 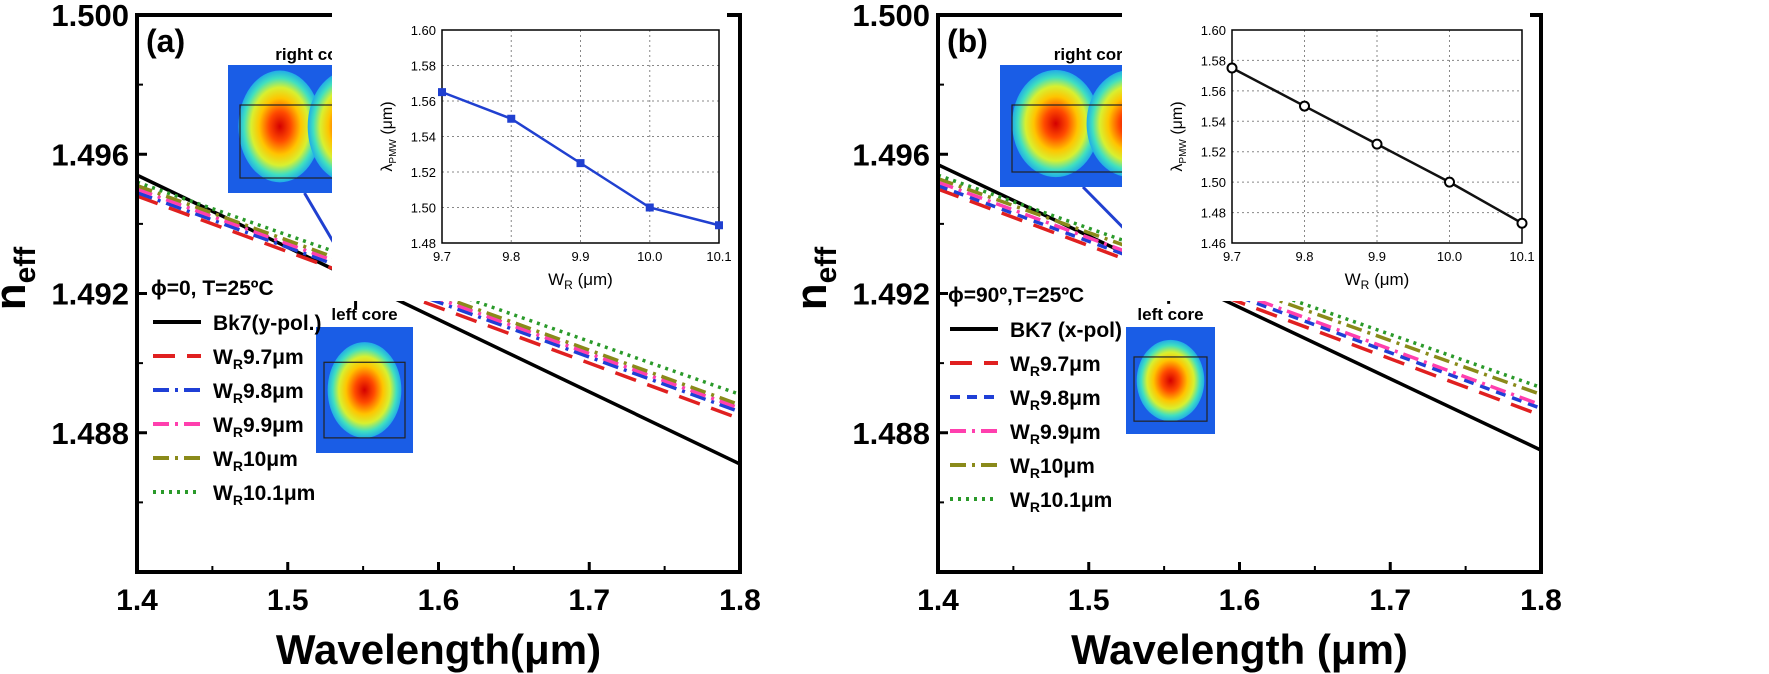 I want to click on legend-label: WR9.8μm, so click(x=1055, y=400).